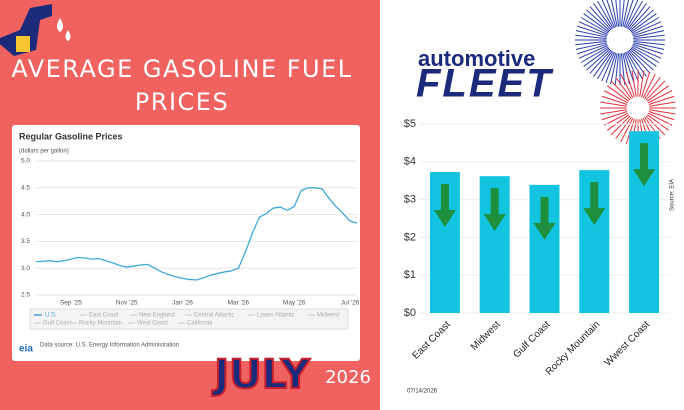 This screenshot has height=410, width=684. I want to click on source-note: Source: EIA, so click(673, 195).